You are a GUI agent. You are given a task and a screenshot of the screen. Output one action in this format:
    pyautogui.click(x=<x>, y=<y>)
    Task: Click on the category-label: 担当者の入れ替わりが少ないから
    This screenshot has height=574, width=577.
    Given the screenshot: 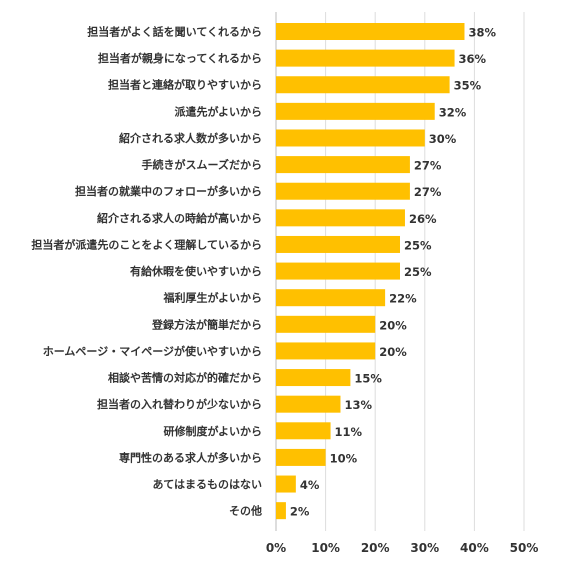 What is the action you would take?
    pyautogui.click(x=179, y=404)
    